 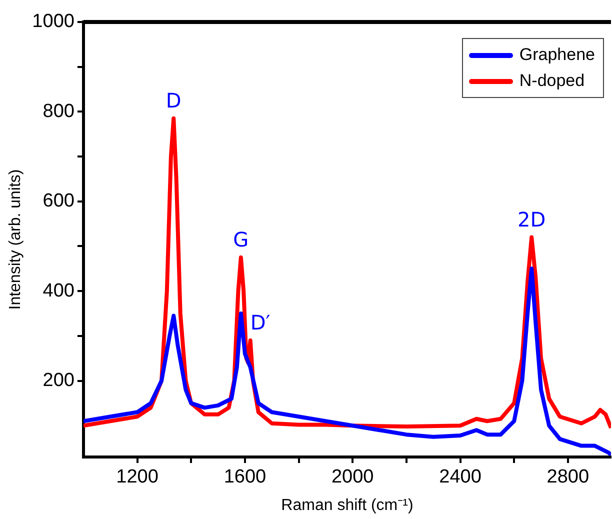 What do you see at coordinates (347, 505) in the screenshot?
I see `x-axis-title: Raman shift (cm⁻¹)` at bounding box center [347, 505].